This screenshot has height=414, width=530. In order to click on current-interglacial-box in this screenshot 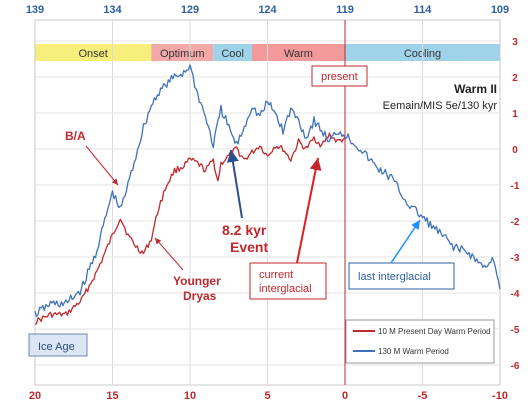, I will do `click(288, 281)`.